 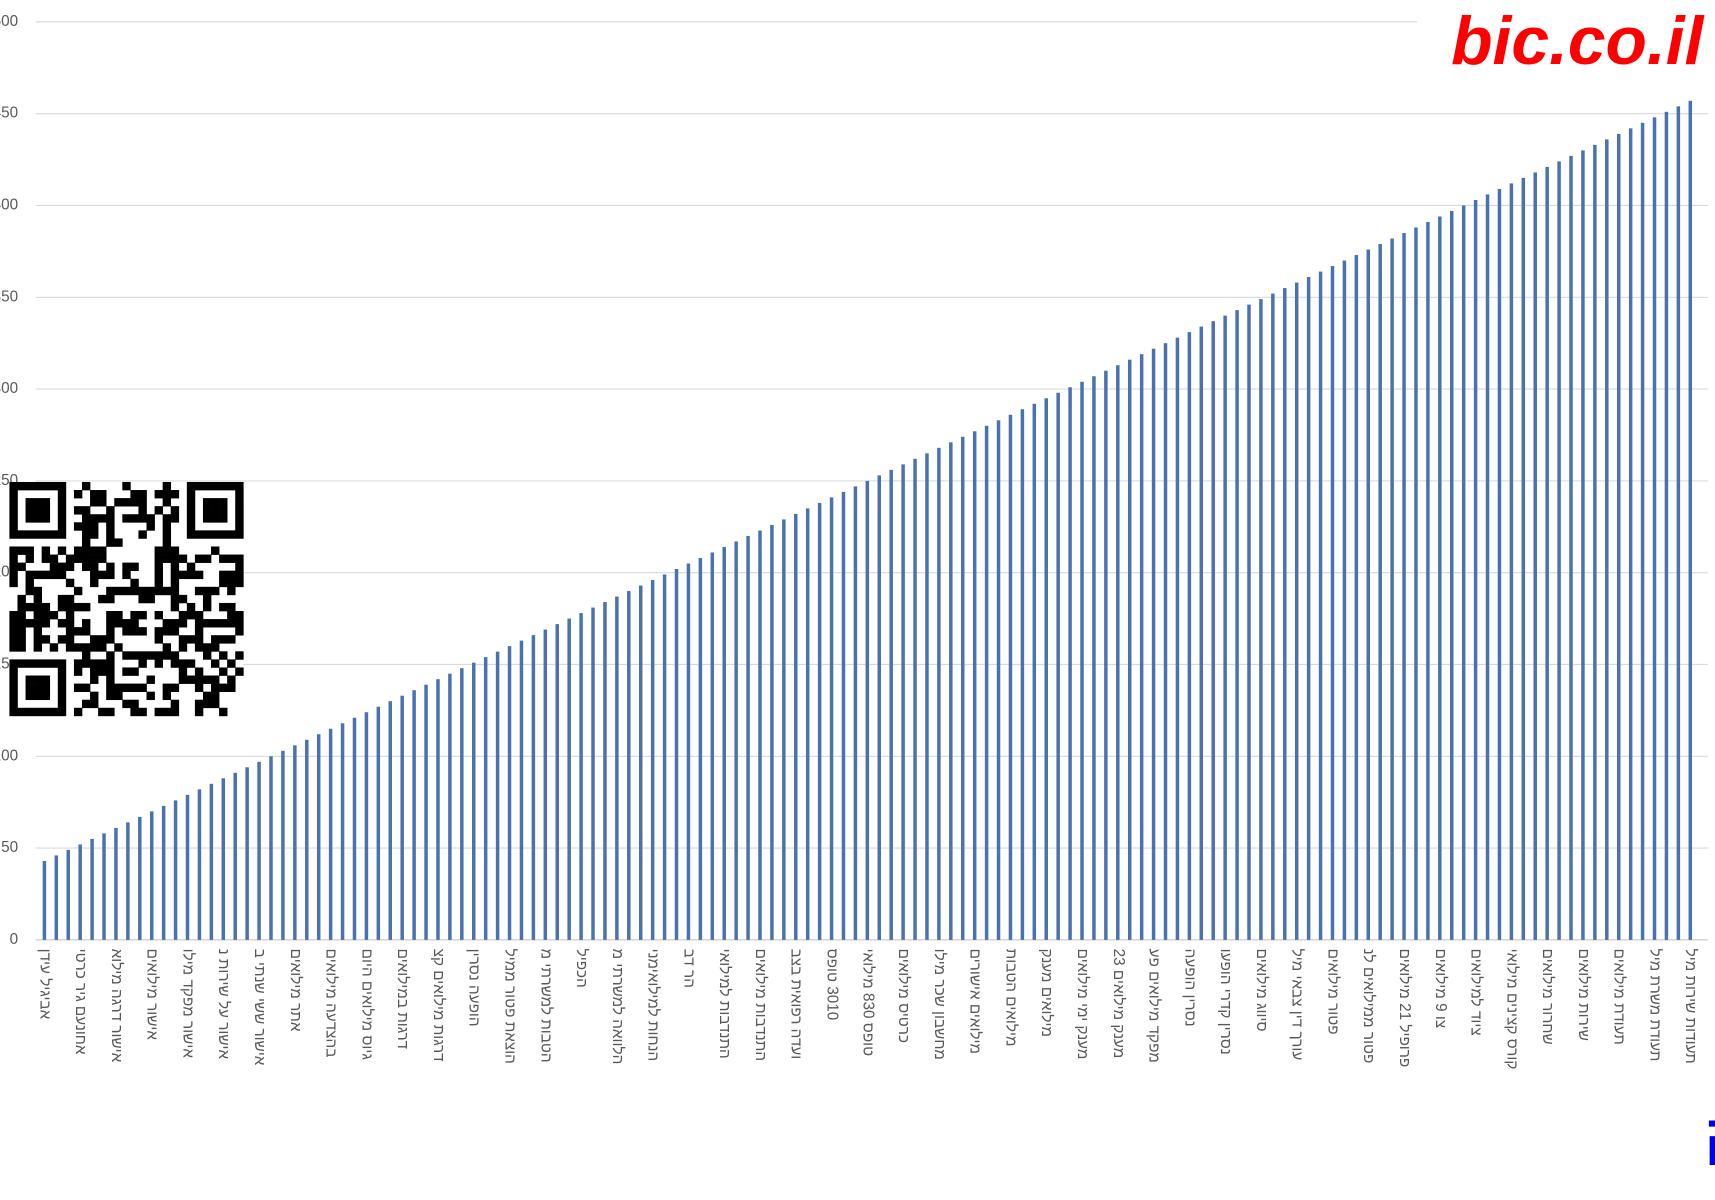 I want to click on x-tick-label: התנדבות למילואי, so click(x=724, y=1004).